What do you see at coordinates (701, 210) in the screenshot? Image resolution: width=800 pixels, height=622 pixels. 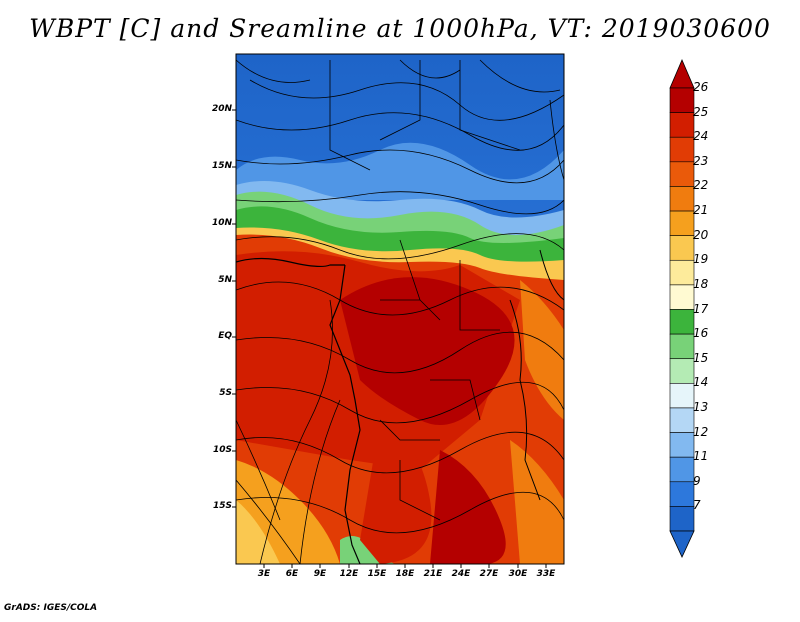 I see `colorbar-label: 21` at bounding box center [701, 210].